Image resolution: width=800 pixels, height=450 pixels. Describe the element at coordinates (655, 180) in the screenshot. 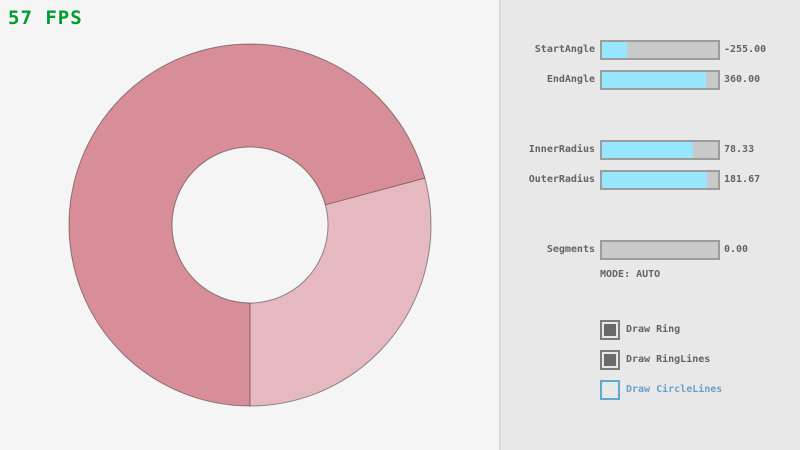

I see `slider-outer-radius-fill` at that location.